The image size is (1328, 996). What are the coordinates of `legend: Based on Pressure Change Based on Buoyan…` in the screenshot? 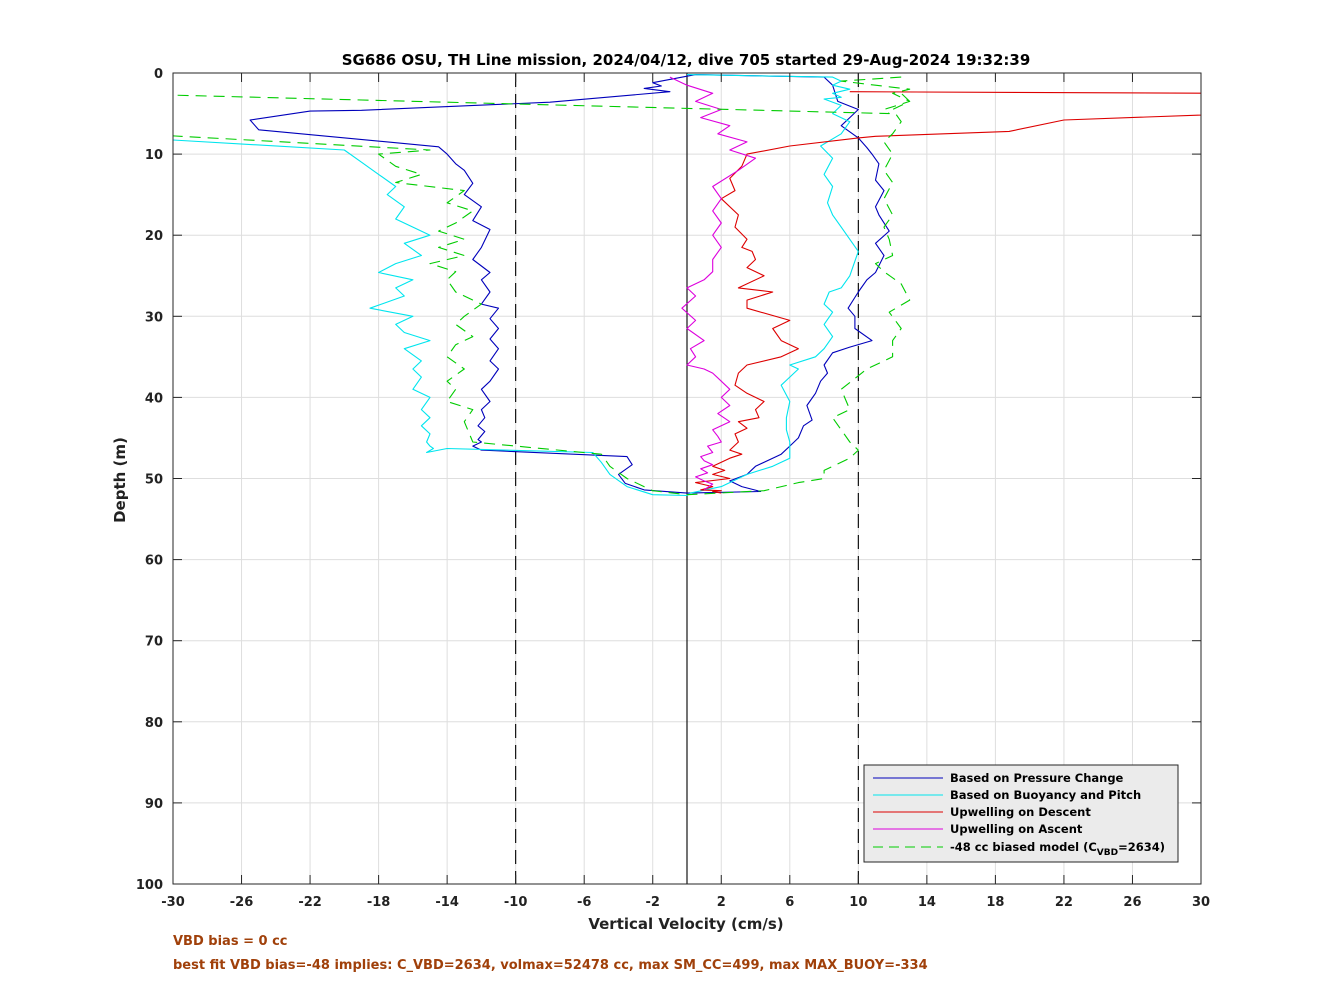 It's located at (1021, 813).